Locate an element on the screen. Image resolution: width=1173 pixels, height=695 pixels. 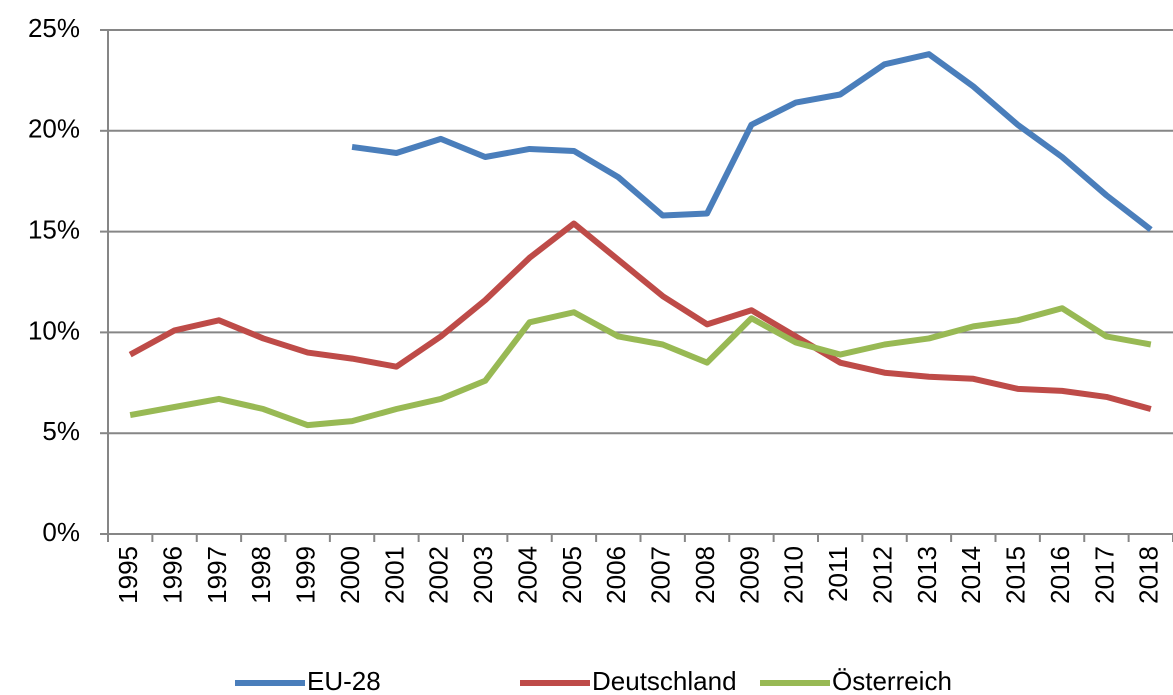
x-tick-label: 2015 is located at coordinates (1016, 575).